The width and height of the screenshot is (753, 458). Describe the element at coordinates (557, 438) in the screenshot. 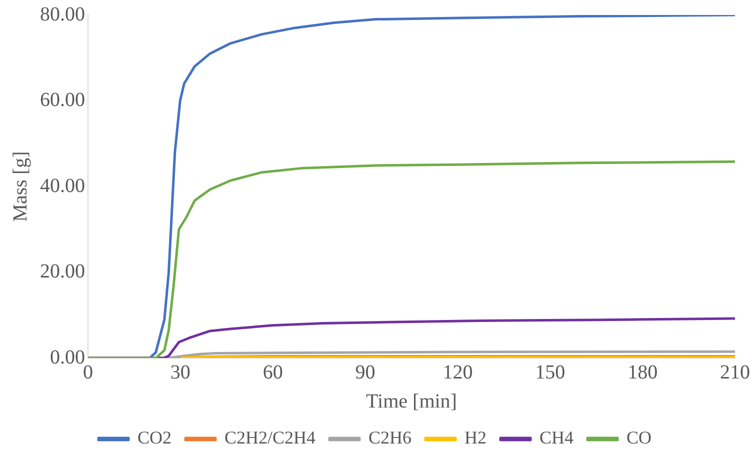

I see `legend-label: CH4` at that location.